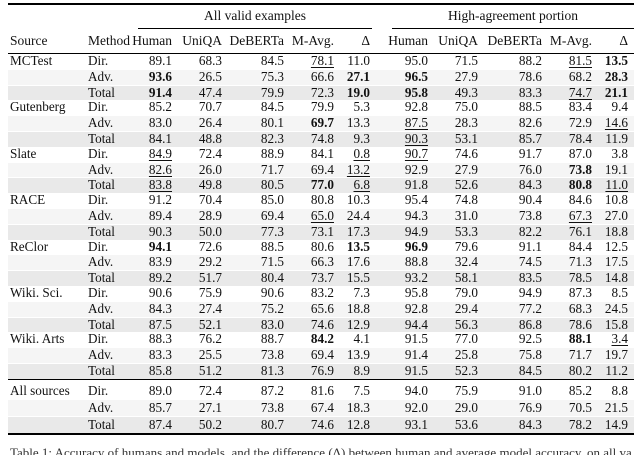 This screenshot has height=455, width=640. What do you see at coordinates (466, 339) in the screenshot?
I see `value-cell: 77.0` at bounding box center [466, 339].